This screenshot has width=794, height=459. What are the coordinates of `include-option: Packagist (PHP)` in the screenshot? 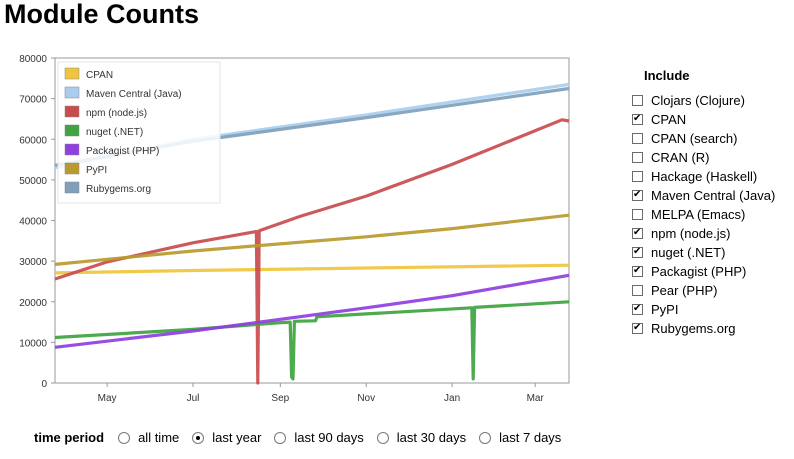 It's located at (712, 271).